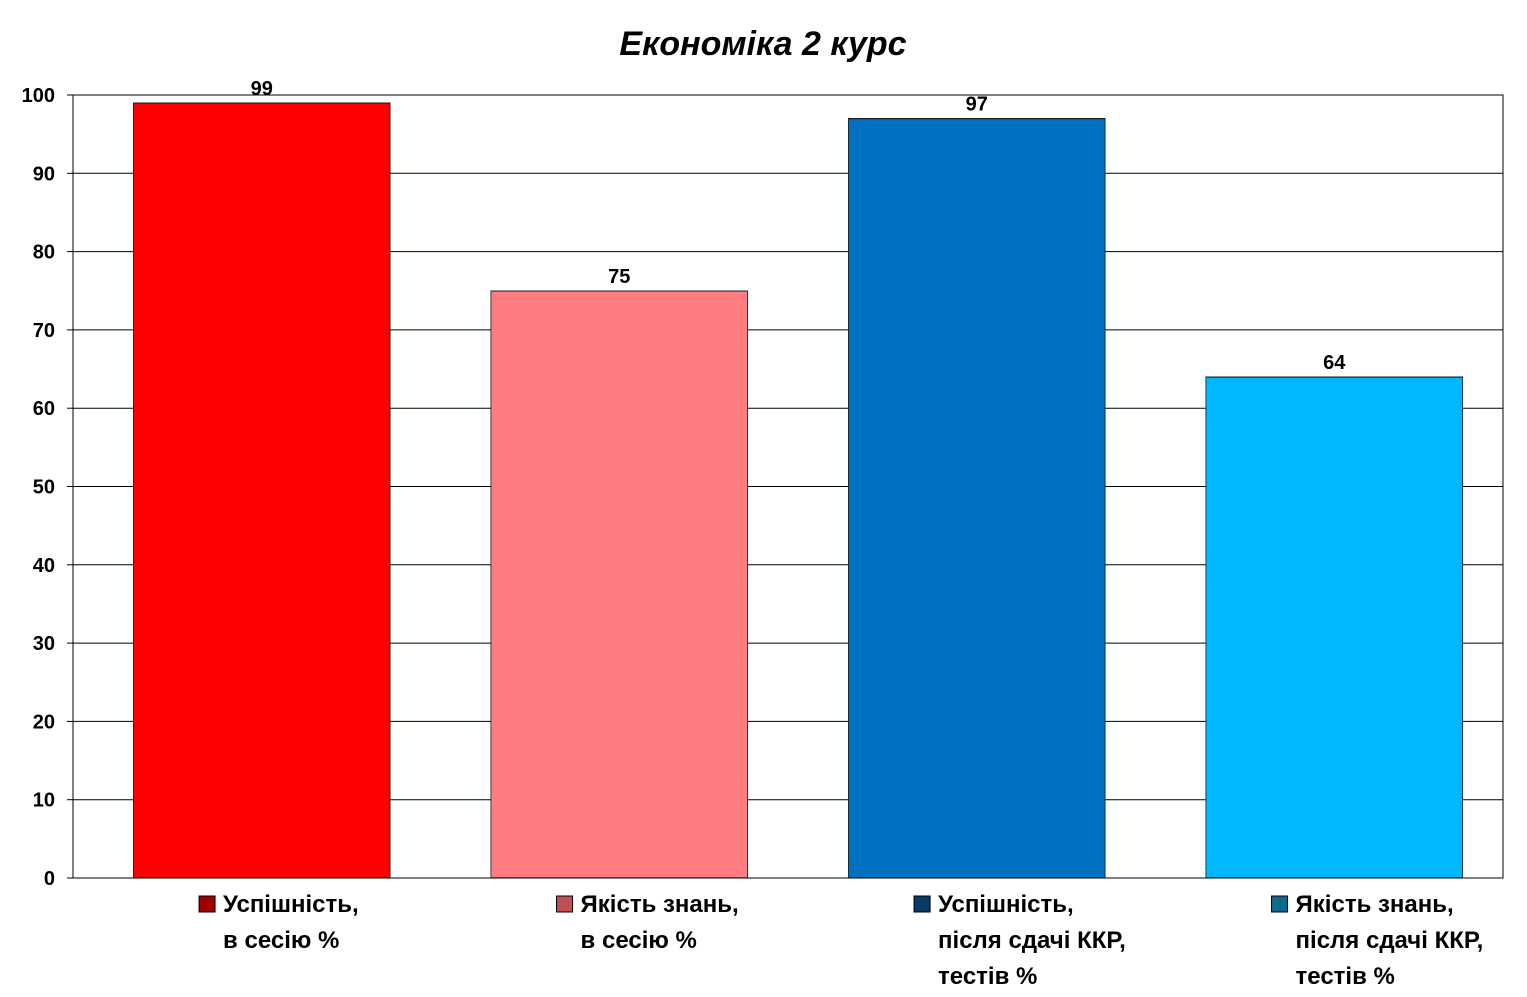  Describe the element at coordinates (38, 96) in the screenshot. I see `y-tick-label: 100` at that location.